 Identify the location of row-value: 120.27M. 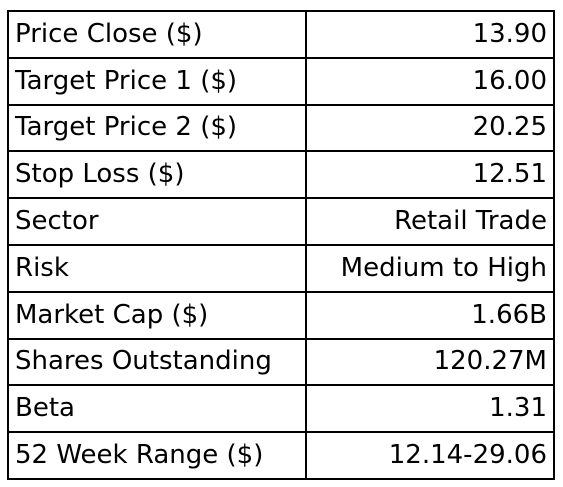
(430, 362).